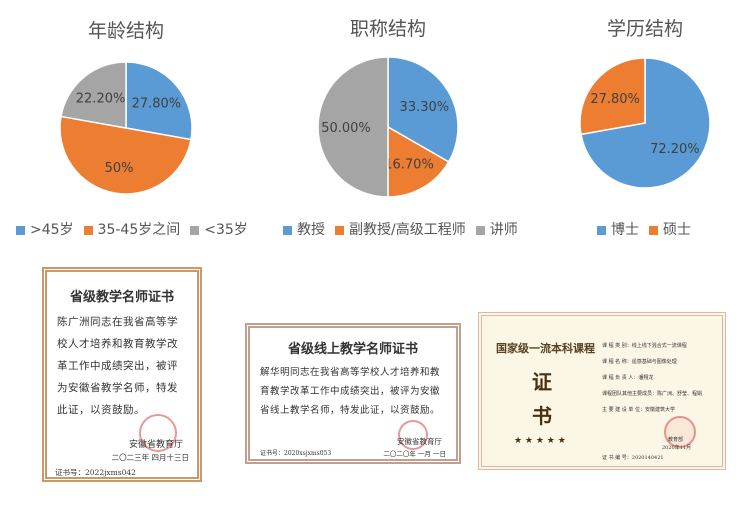 This screenshot has height=512, width=737. I want to click on legend-item: 35-45岁之间, so click(132, 229).